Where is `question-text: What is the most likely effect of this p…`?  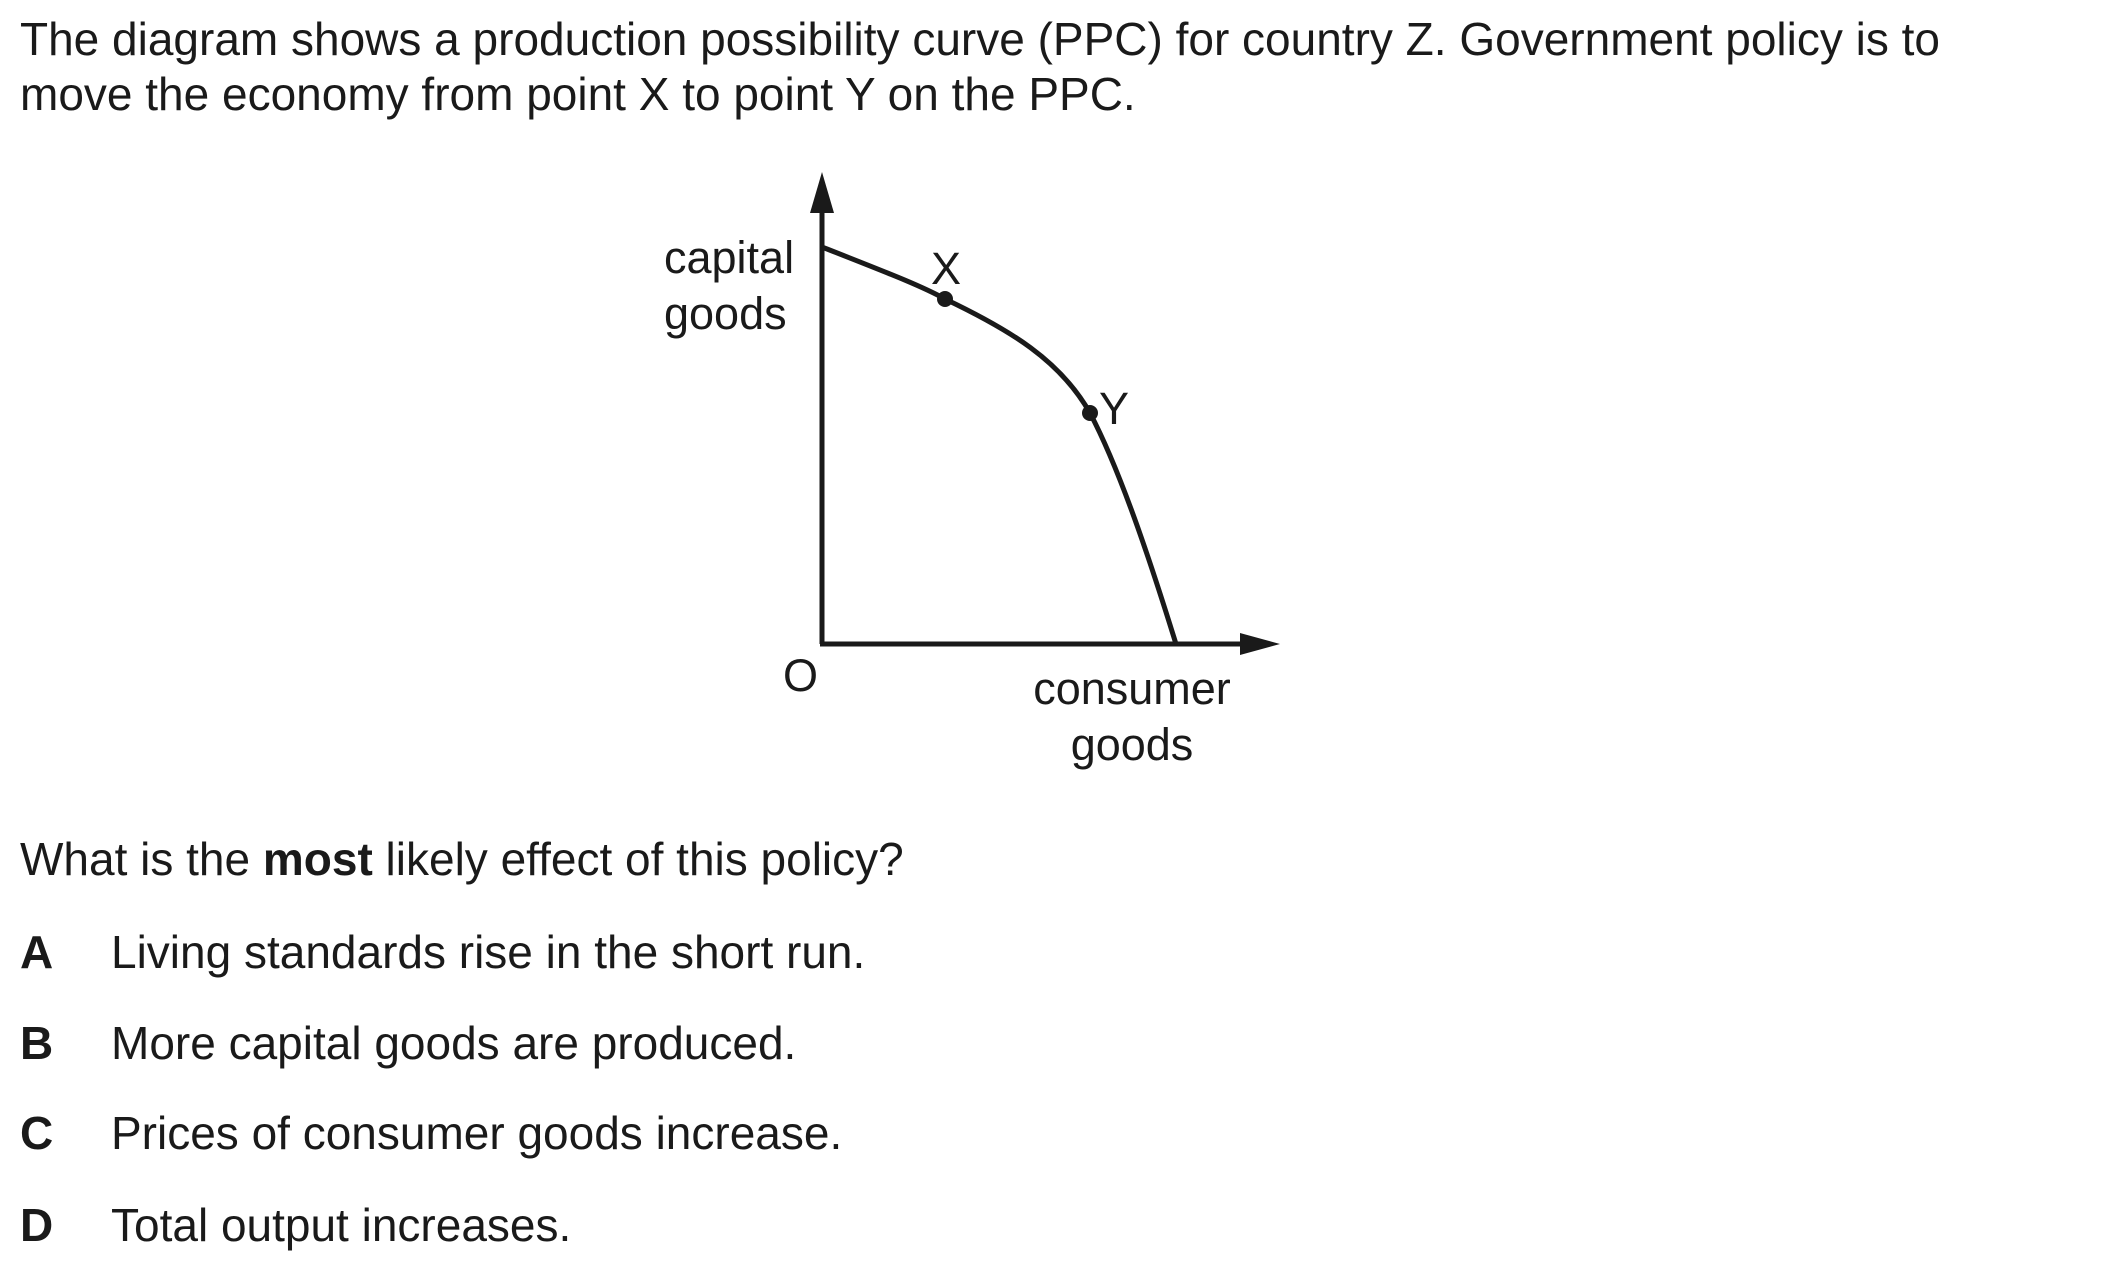 question-text: What is the most likely effect of this p… is located at coordinates (462, 859).